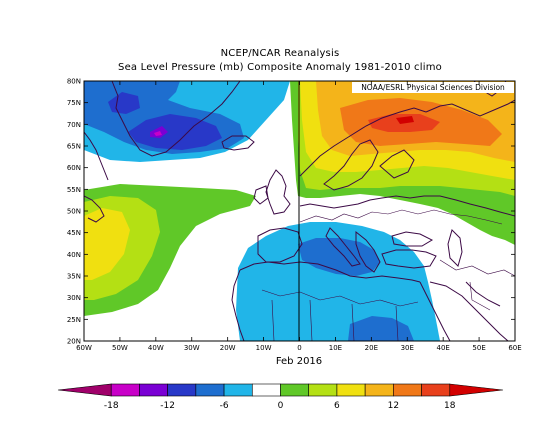  What do you see at coordinates (96, 156) in the screenshot?
I see `coast-labrador` at bounding box center [96, 156].